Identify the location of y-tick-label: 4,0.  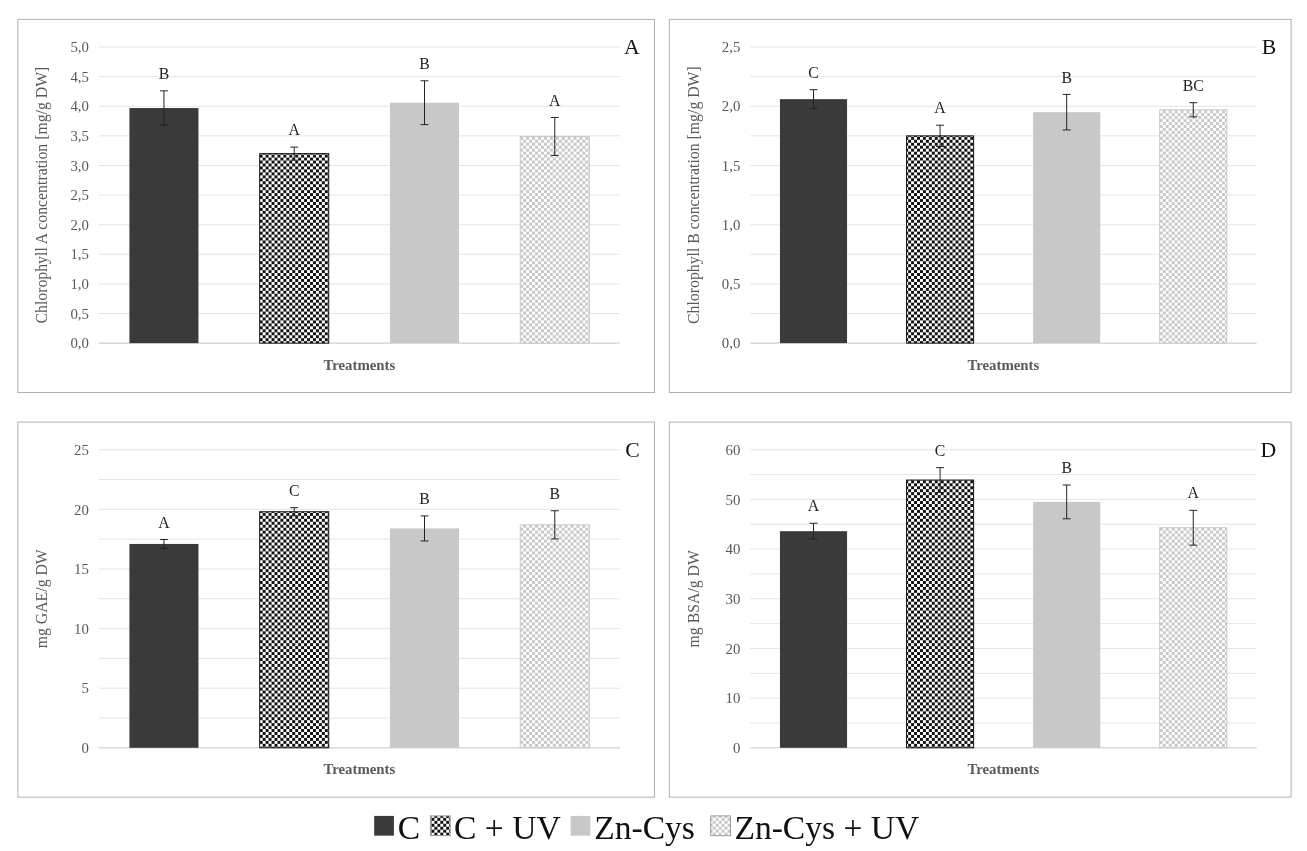
(79, 106).